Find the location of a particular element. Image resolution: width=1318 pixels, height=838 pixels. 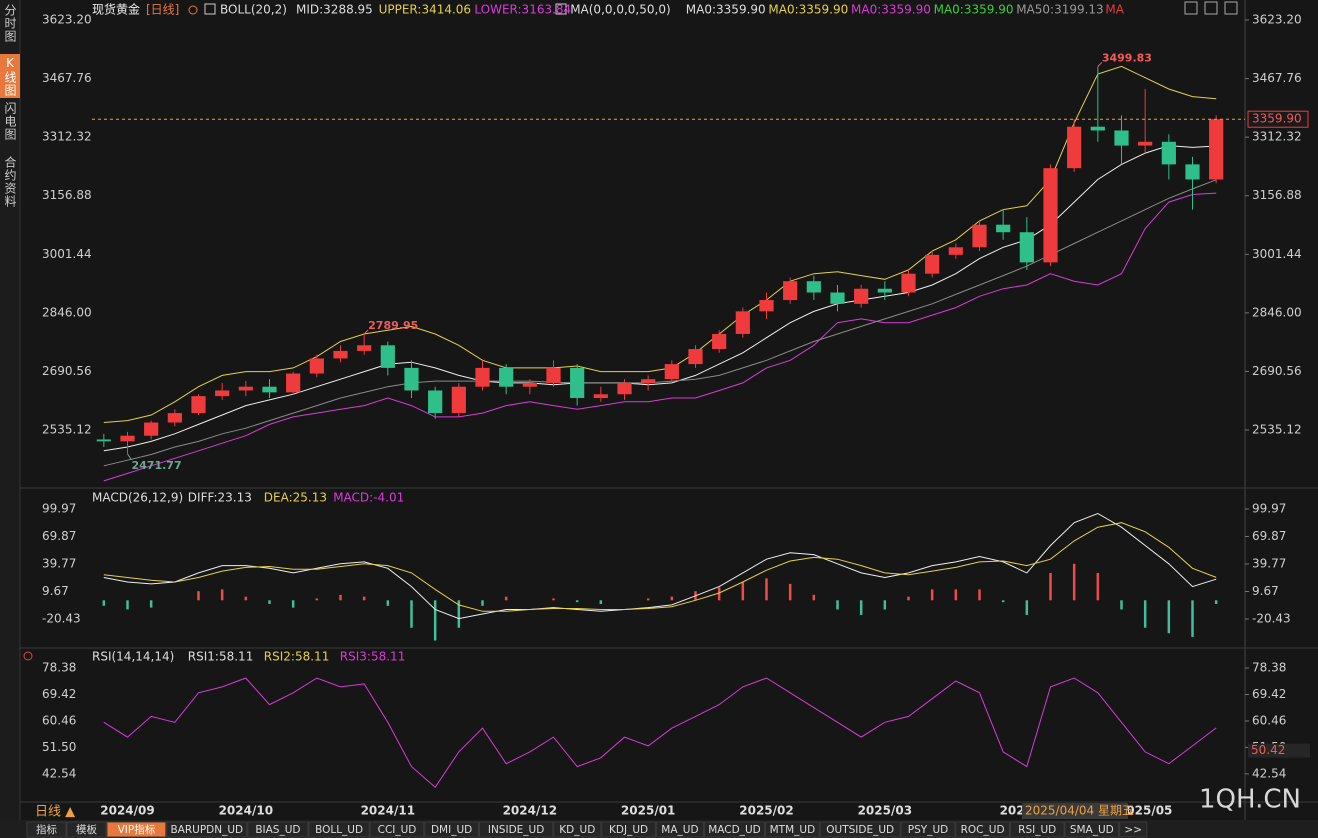

settings-icon is located at coordinates (193, 10).